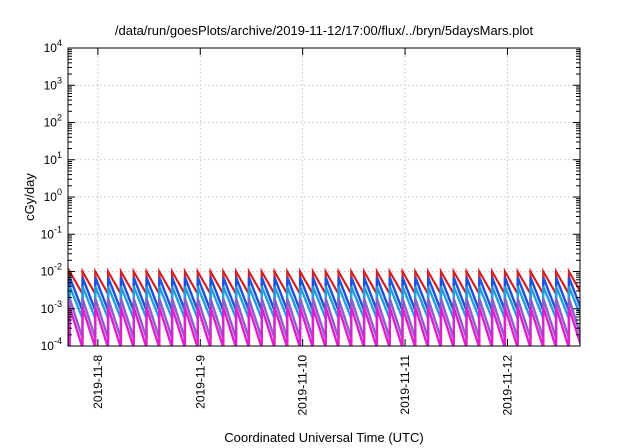  What do you see at coordinates (51, 307) in the screenshot?
I see `y-tick-label: 10⁻³` at bounding box center [51, 307].